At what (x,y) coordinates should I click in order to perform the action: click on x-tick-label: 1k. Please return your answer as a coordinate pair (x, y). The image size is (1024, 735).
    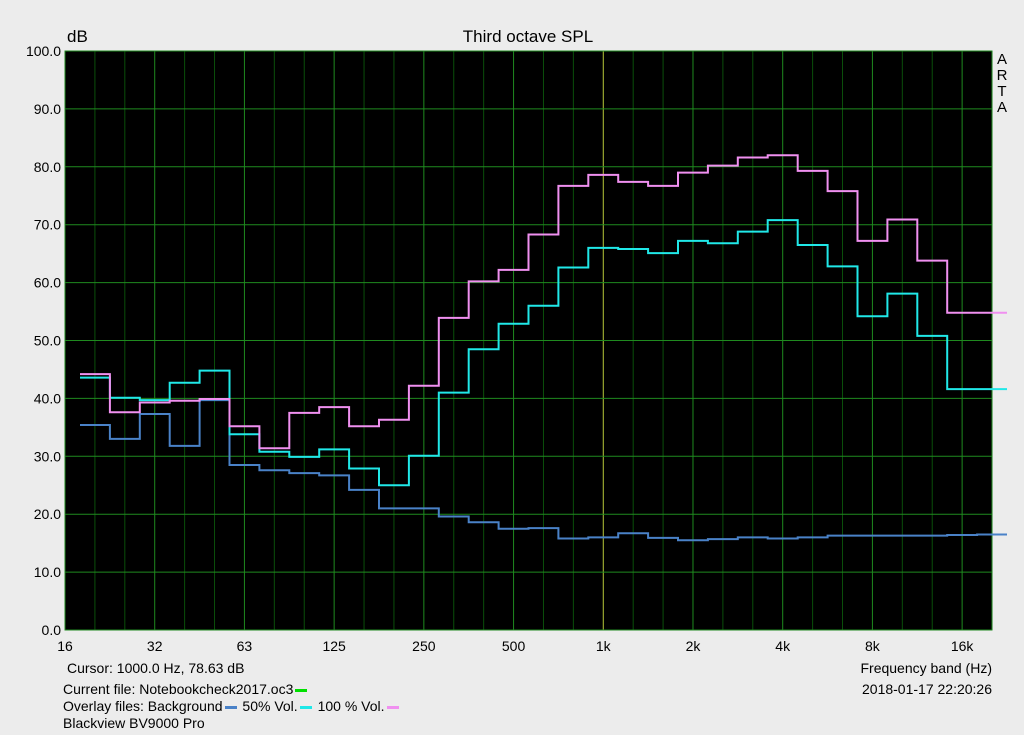
    Looking at the image, I should click on (604, 646).